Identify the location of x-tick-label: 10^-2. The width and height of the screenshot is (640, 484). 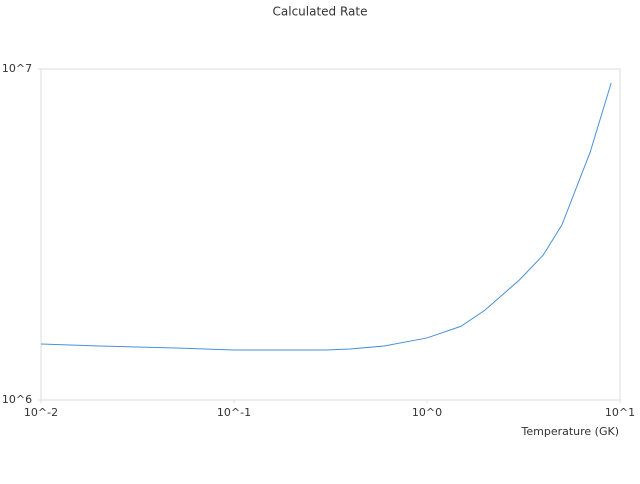
(41, 412).